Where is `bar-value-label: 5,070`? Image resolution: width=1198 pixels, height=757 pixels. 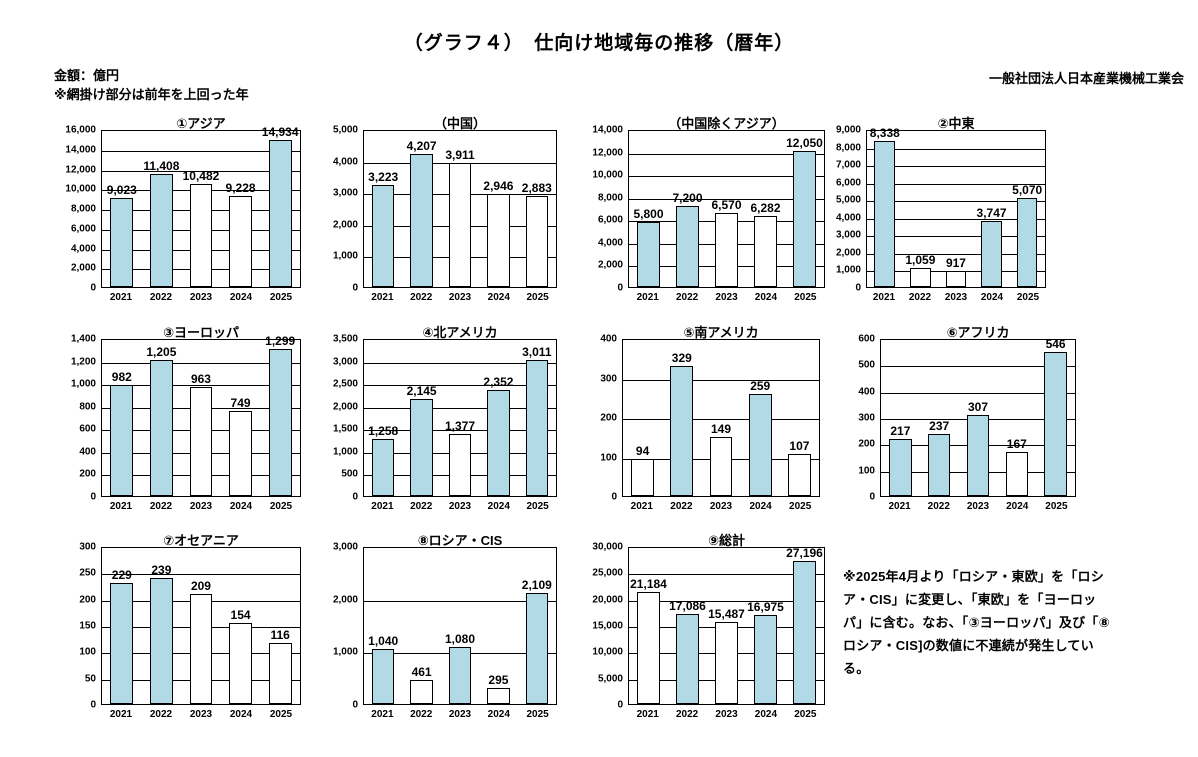 bar-value-label: 5,070 is located at coordinates (1027, 190).